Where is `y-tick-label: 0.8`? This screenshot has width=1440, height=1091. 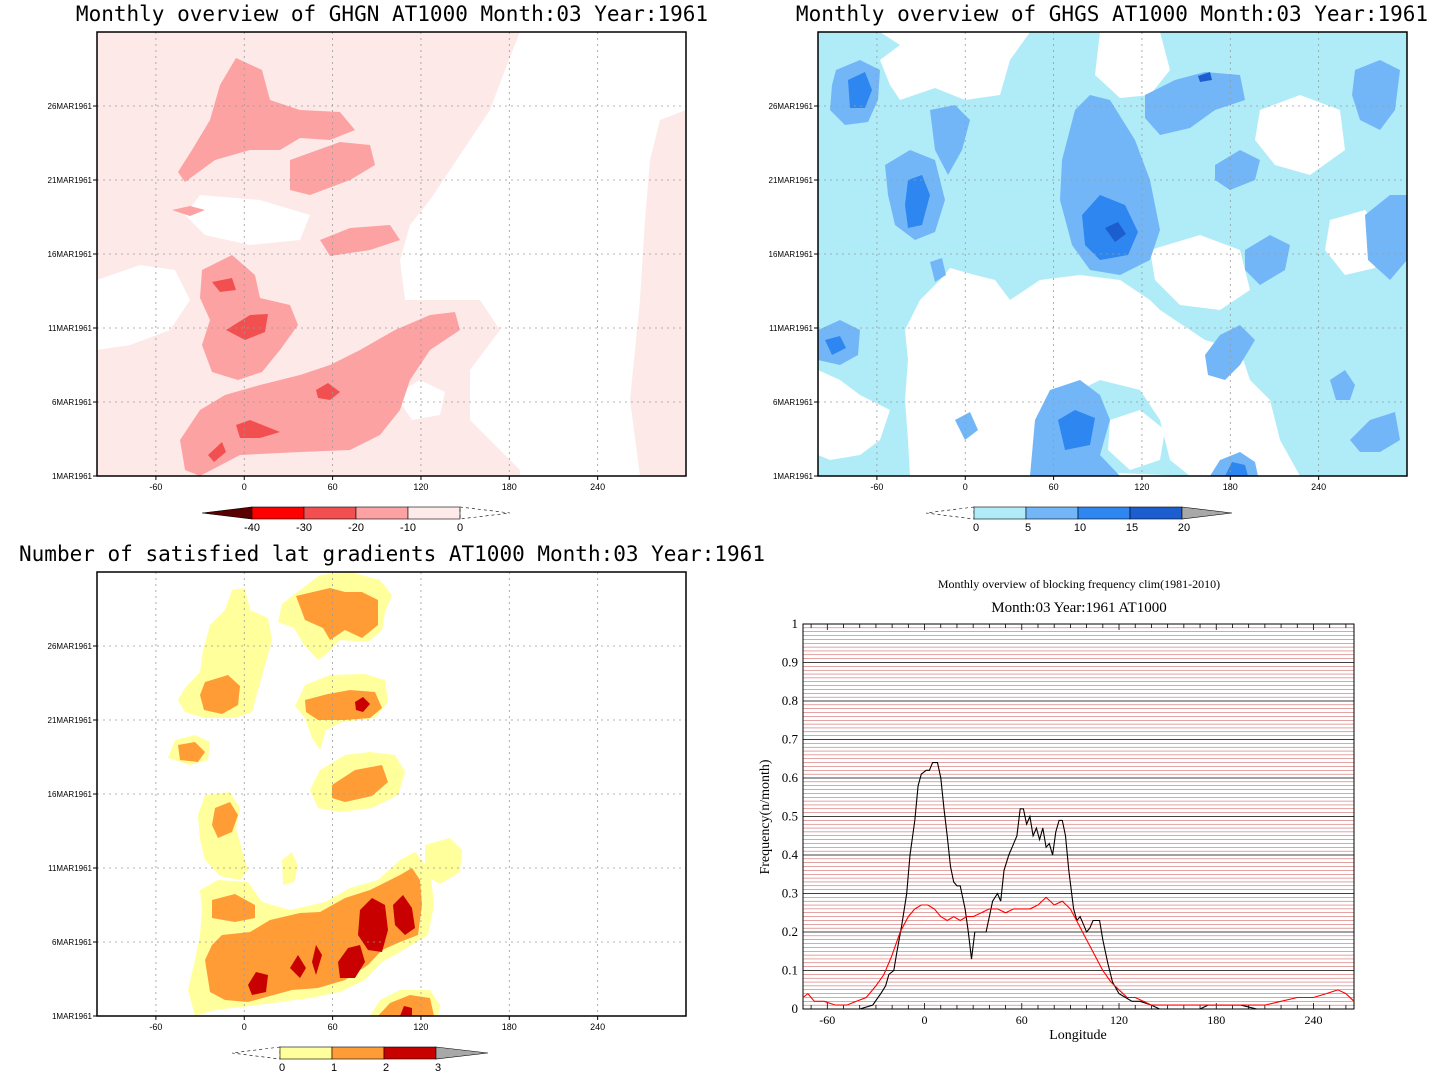
y-tick-label: 0.8 is located at coordinates (790, 700).